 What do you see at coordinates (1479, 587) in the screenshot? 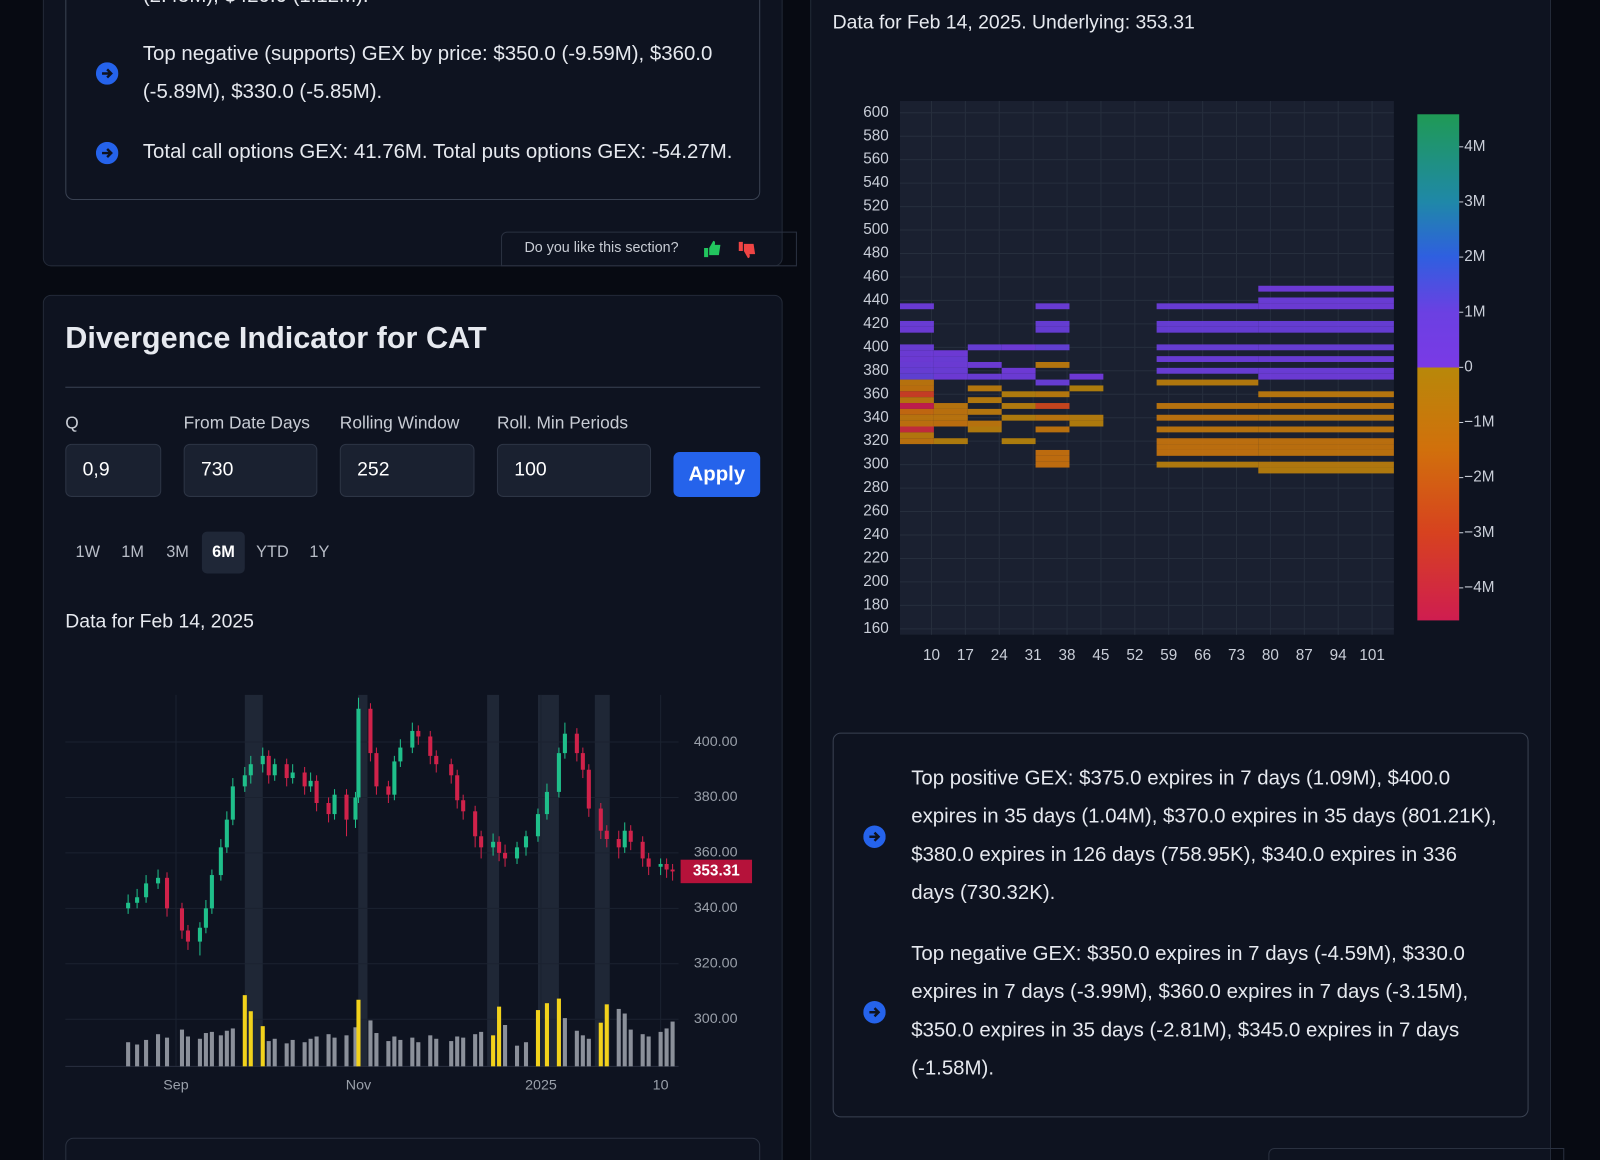
I see `colorbar-label: −4M` at bounding box center [1479, 587].